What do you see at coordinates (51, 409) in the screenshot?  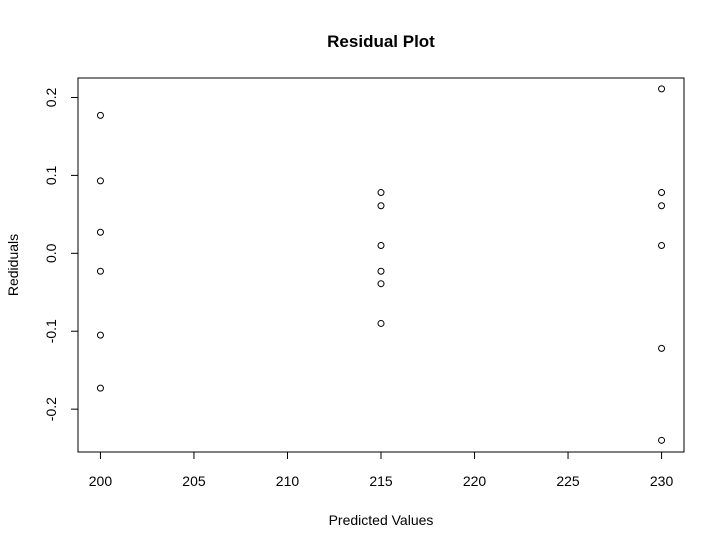 I see `y-tick-label: -0.2` at bounding box center [51, 409].